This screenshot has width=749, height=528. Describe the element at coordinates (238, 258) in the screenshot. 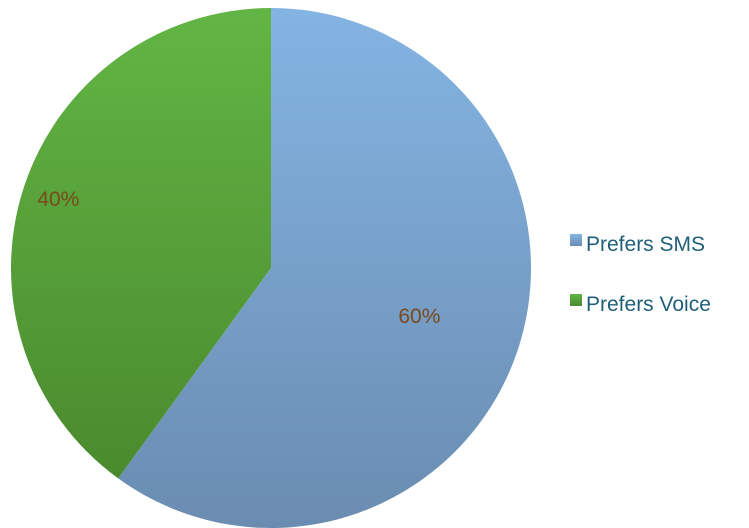

I see `pie-data-labels: 60% 40%` at that location.